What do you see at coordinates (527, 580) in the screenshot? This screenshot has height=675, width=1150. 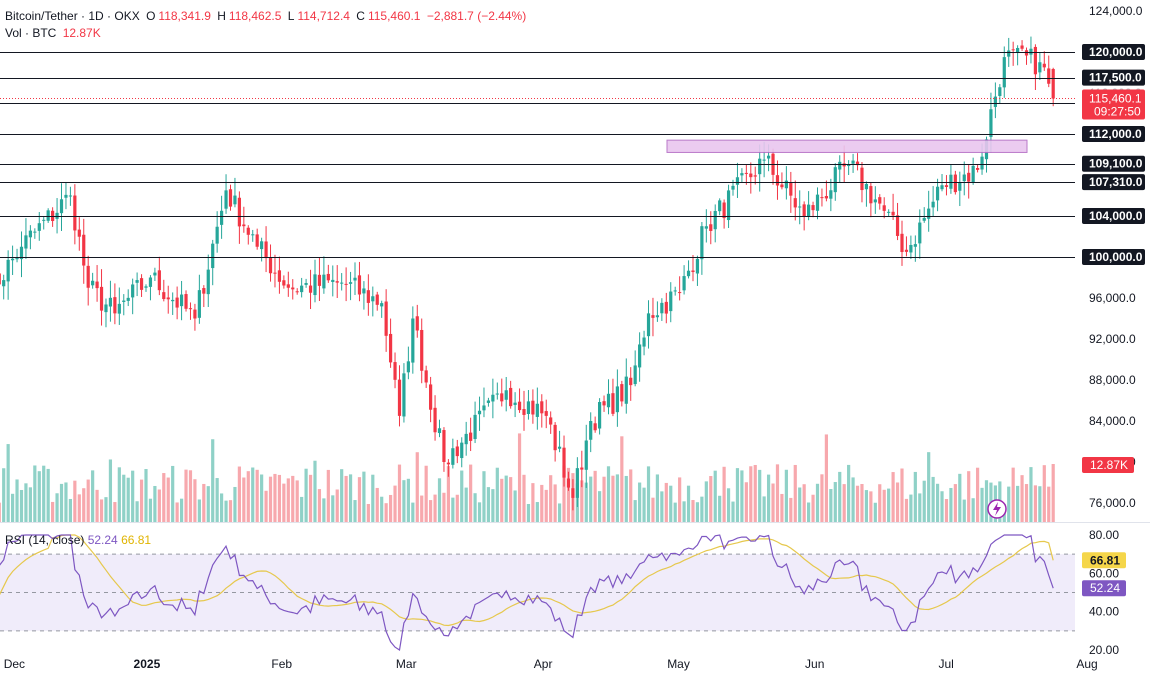 I see `rsi-ma-line` at bounding box center [527, 580].